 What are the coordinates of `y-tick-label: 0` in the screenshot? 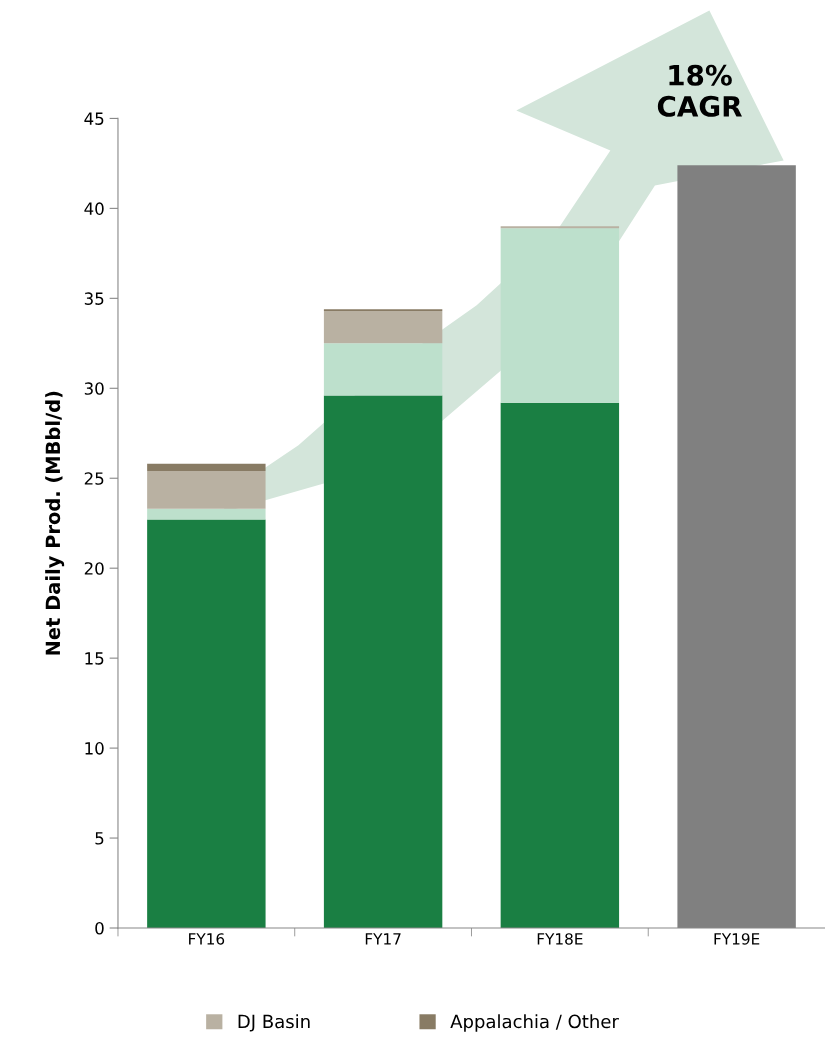 It's located at (99, 928).